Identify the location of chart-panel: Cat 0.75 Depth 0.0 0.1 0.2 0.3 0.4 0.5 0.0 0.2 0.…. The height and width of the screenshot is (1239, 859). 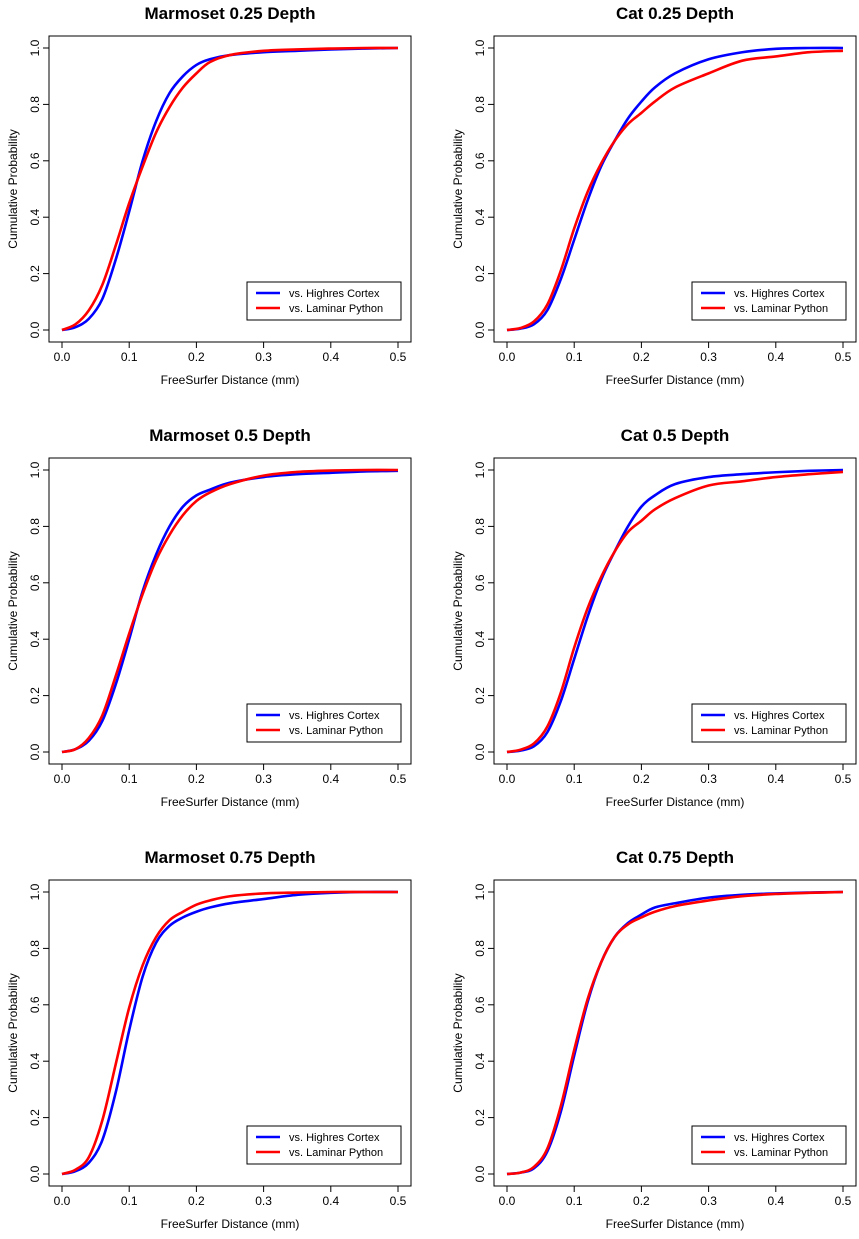
(654, 1039).